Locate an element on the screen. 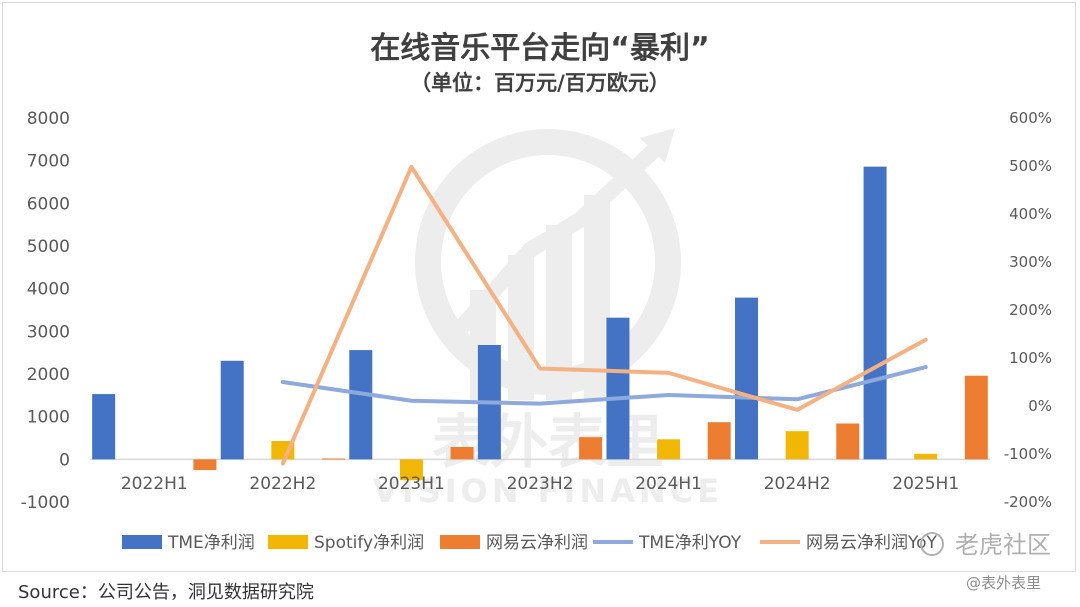  x-tick-label: 2024H2 is located at coordinates (797, 484).